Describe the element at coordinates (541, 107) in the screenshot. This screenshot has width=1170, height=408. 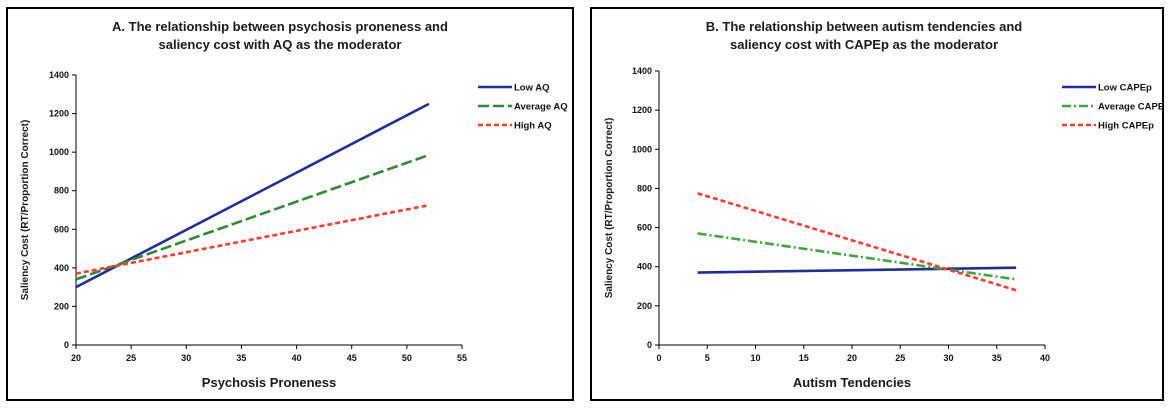
I see `legend-label: Average AQ` at that location.